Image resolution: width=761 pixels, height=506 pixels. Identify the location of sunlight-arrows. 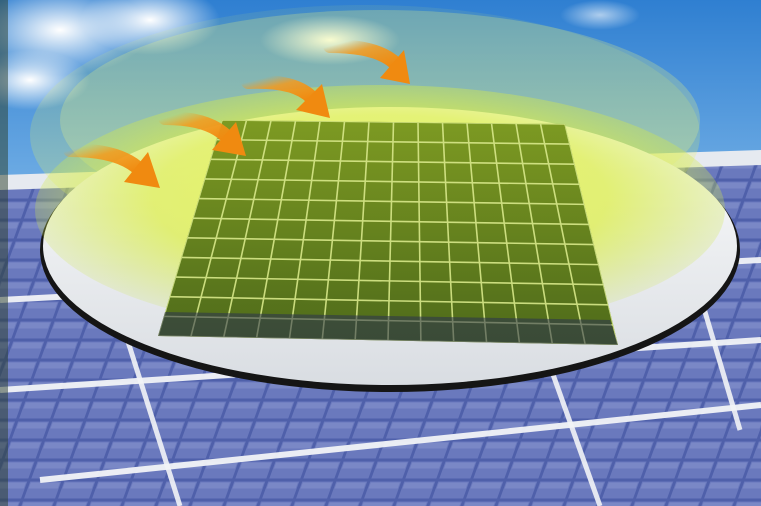
(236, 113).